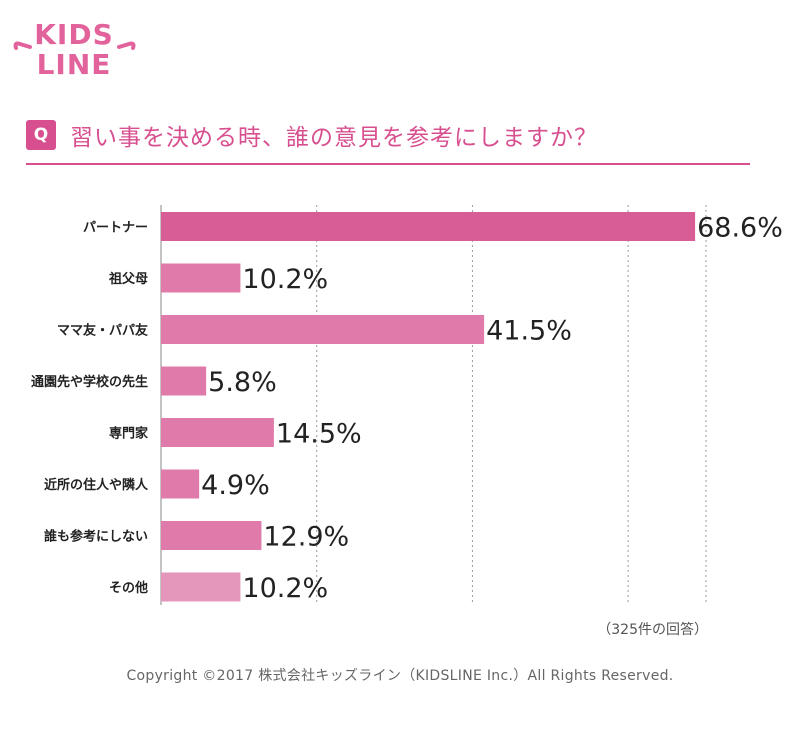 The height and width of the screenshot is (729, 800). I want to click on value-label: 5.8%, so click(242, 382).